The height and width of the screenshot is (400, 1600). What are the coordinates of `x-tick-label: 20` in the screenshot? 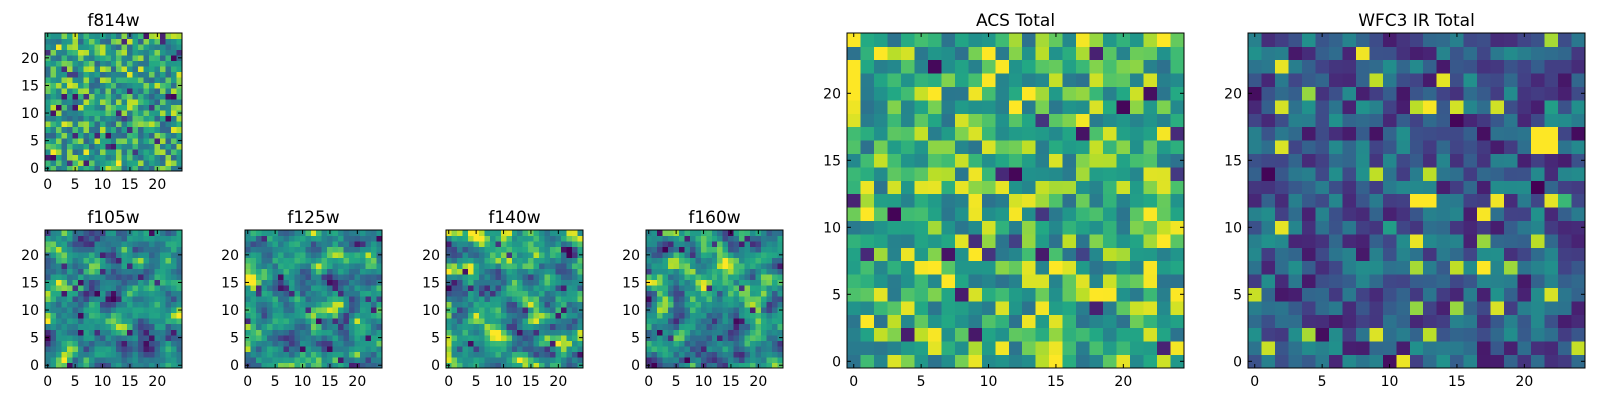 It's located at (157, 382).